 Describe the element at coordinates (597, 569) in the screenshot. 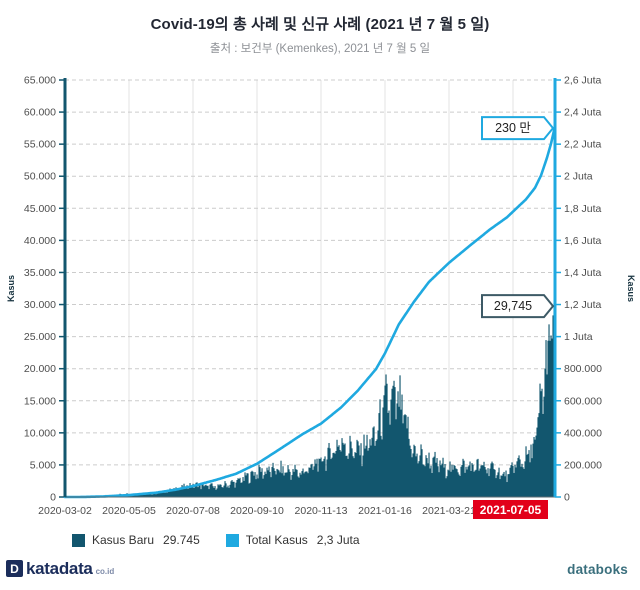

I see `databoks-logo: databoks` at that location.